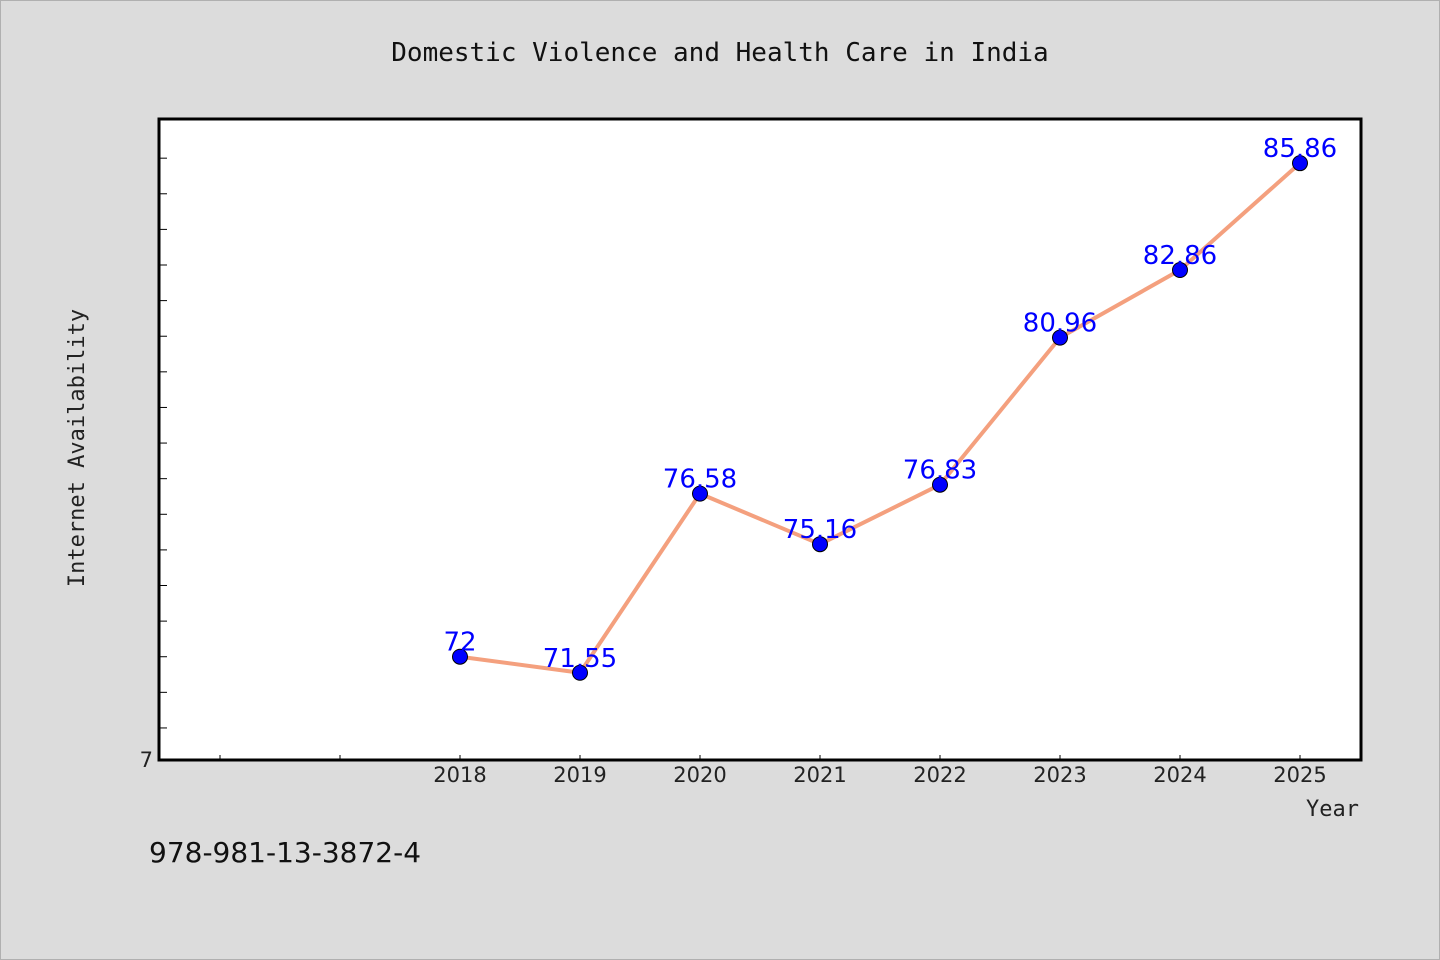  What do you see at coordinates (879, 775) in the screenshot?
I see `x-axis-tick-labels: 2018 2019 2020 2021 2022 2023 2024 2025` at bounding box center [879, 775].